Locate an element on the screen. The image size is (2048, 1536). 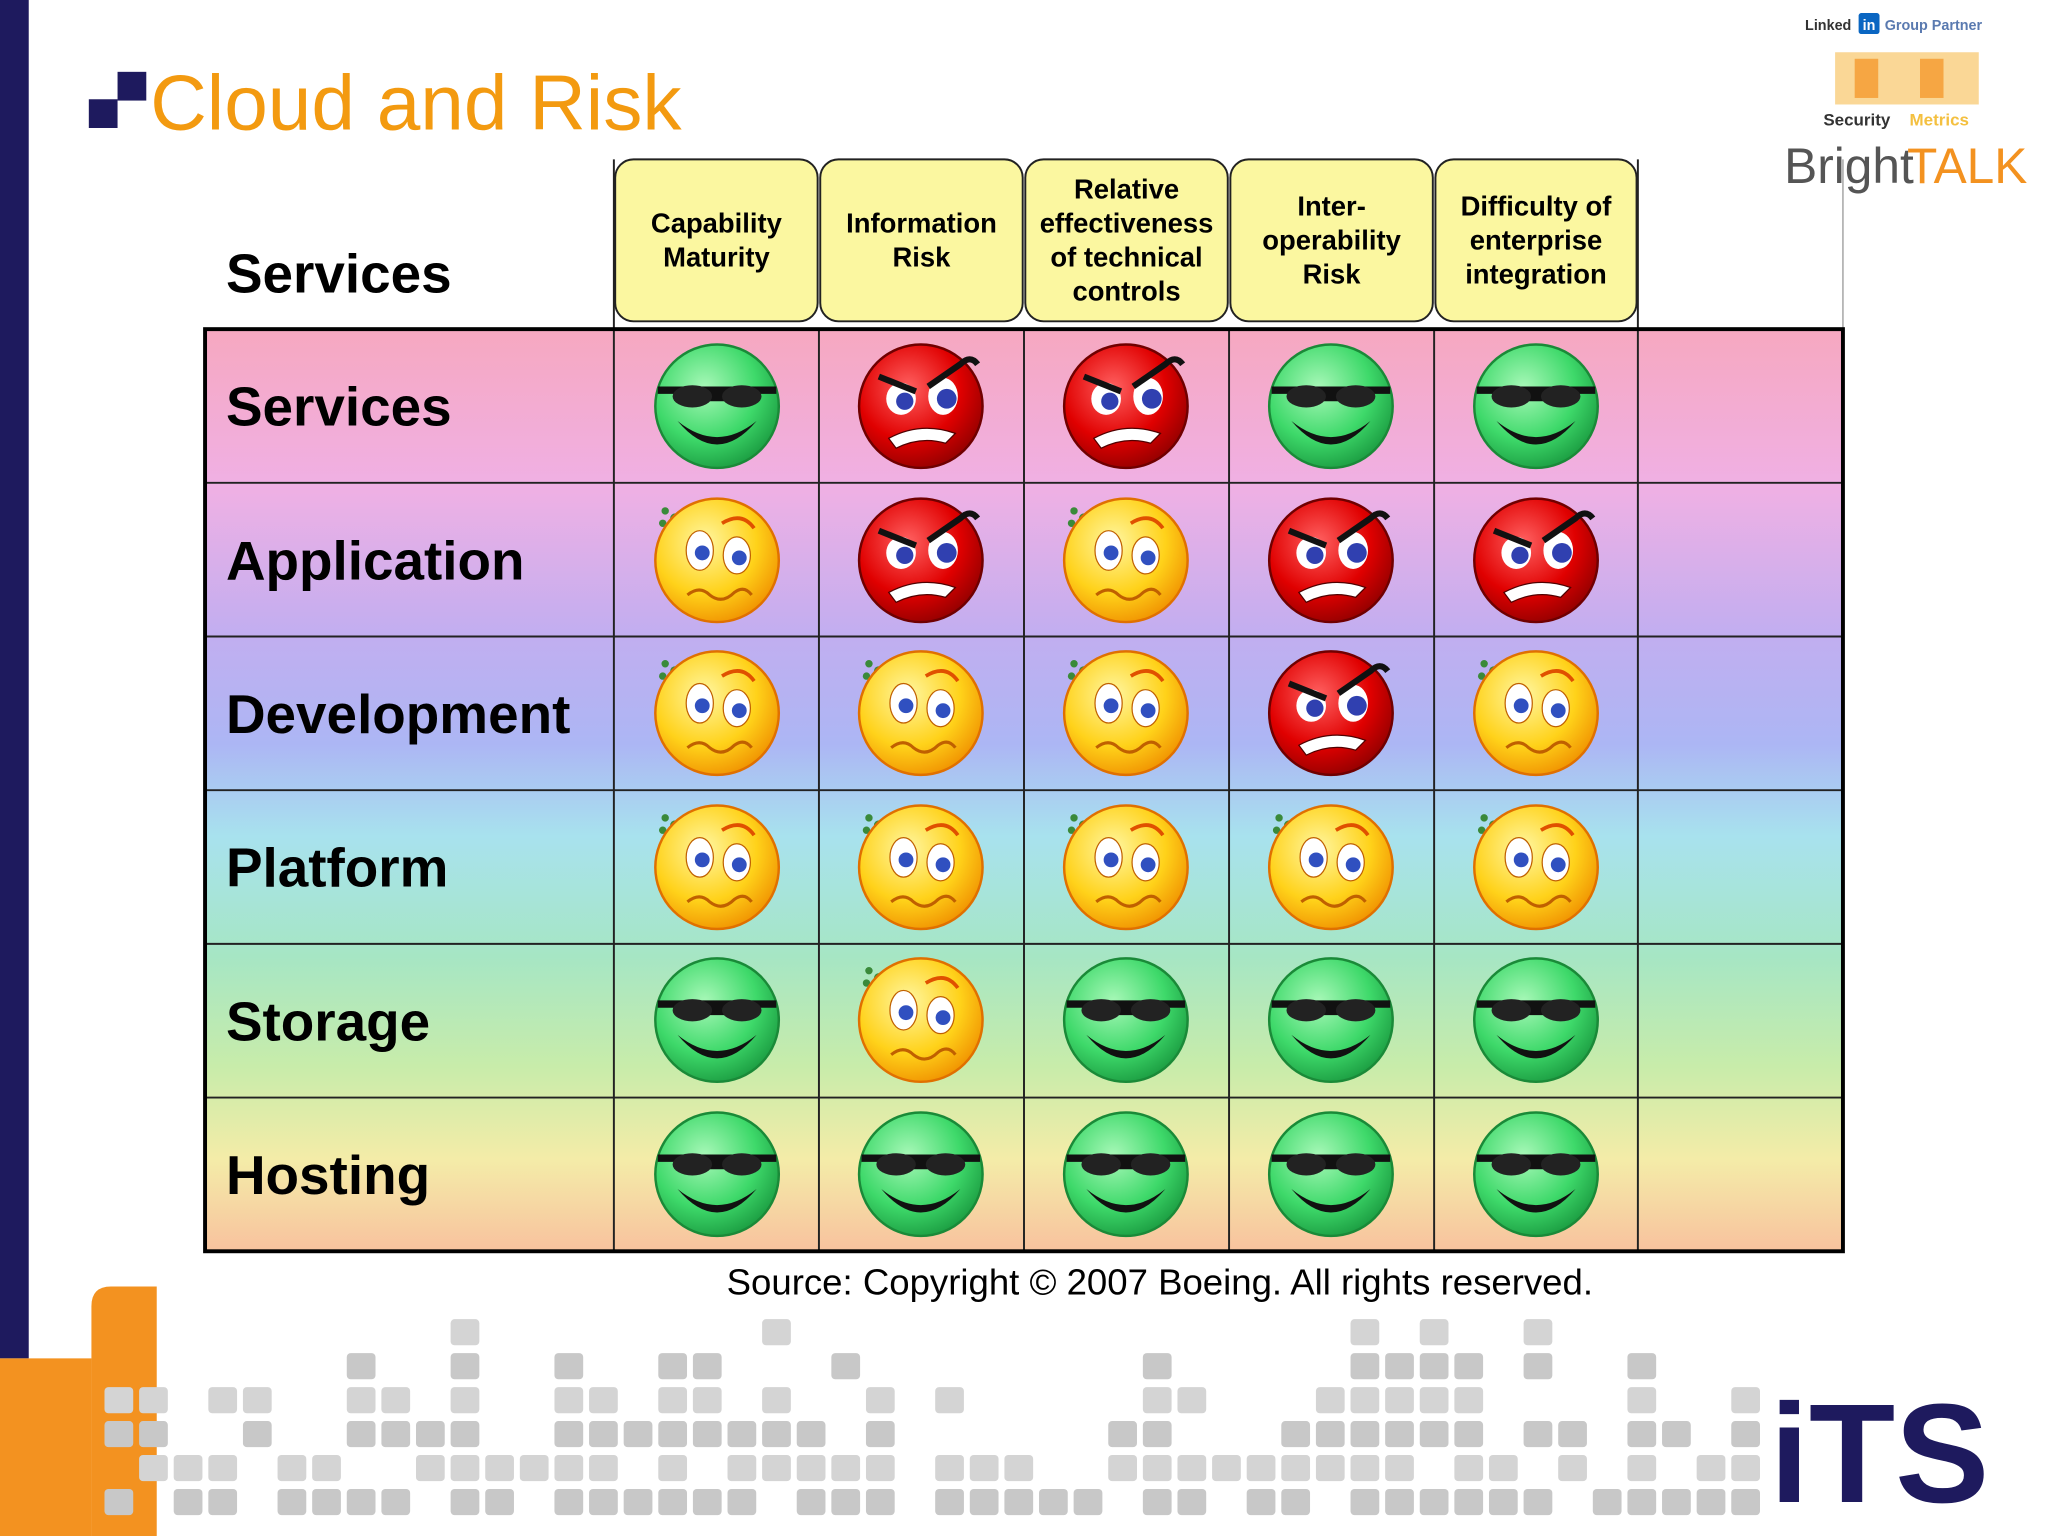
column-header: integration is located at coordinates (1536, 273).